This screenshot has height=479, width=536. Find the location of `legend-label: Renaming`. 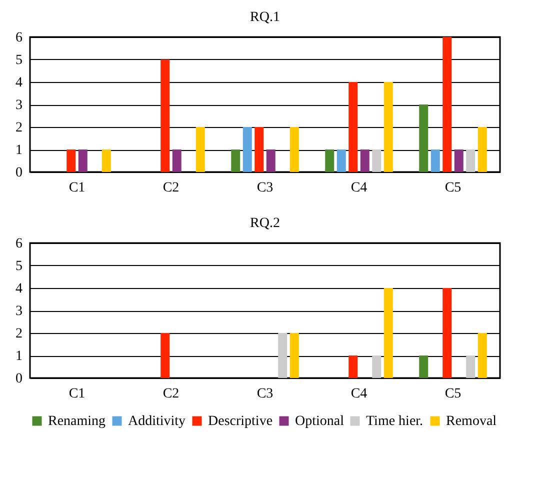

legend-label: Renaming is located at coordinates (77, 421).